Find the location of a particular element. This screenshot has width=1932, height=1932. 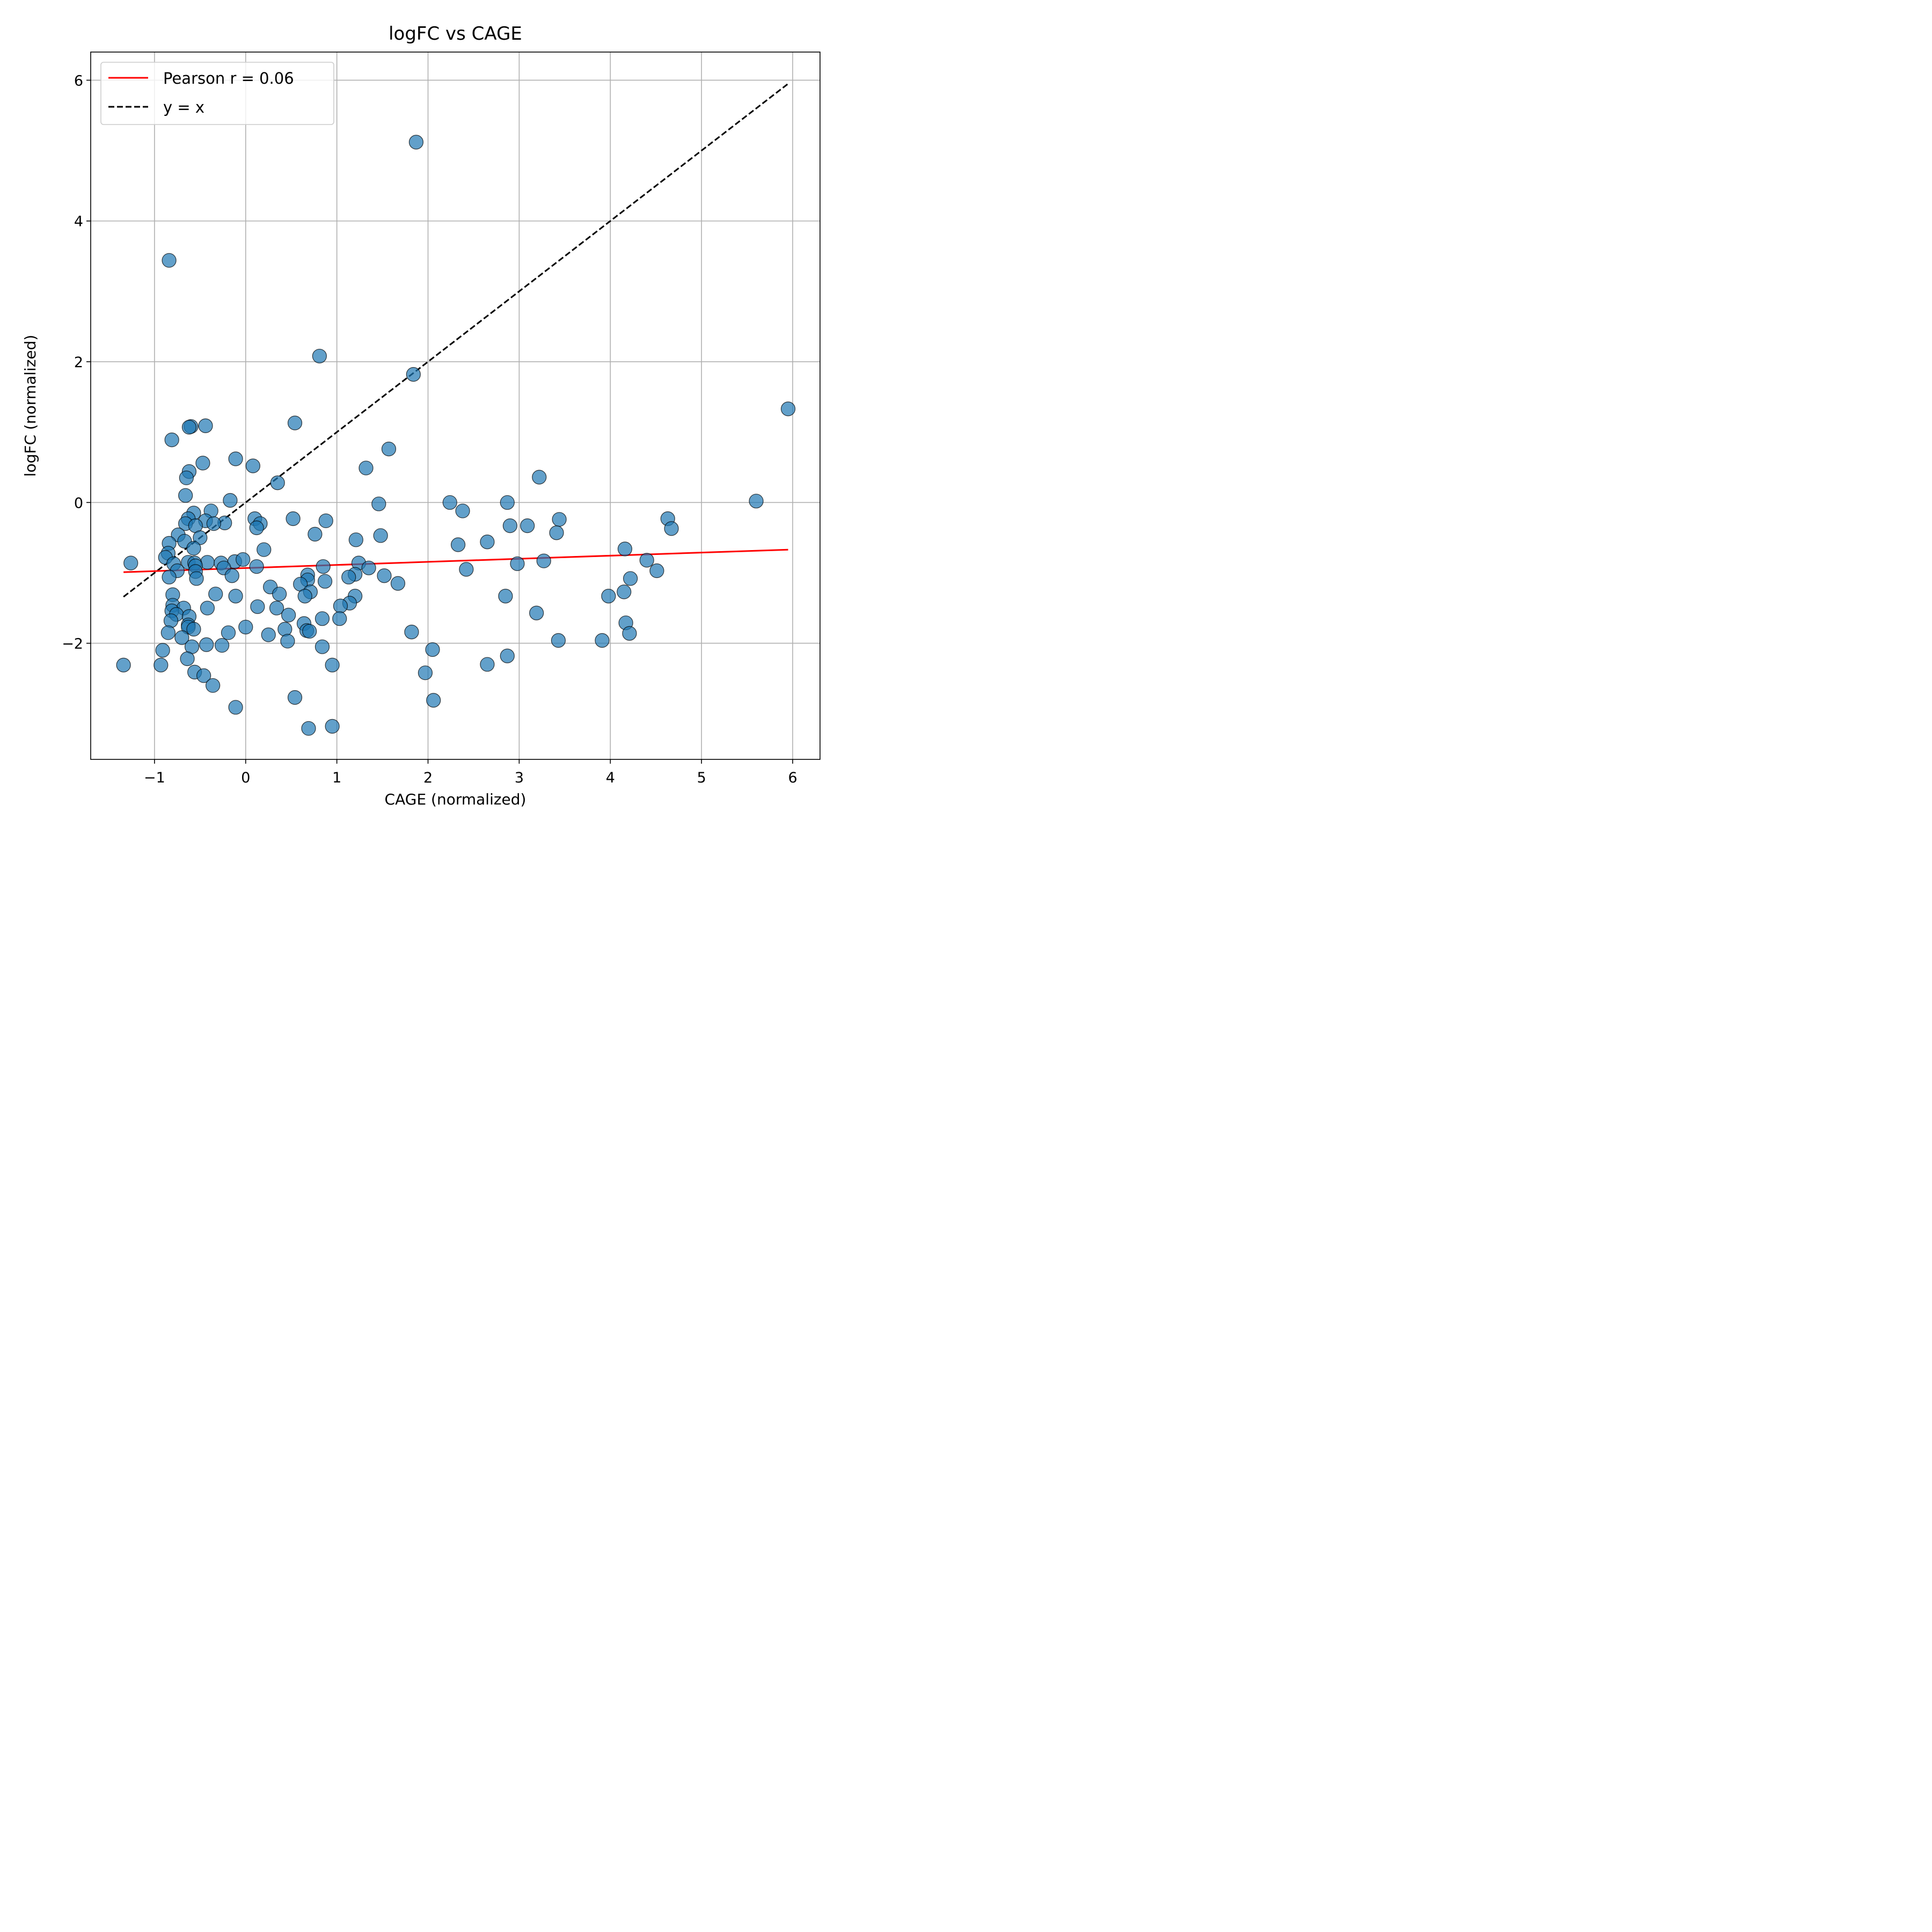

x-tick-label: −1 is located at coordinates (154, 778).